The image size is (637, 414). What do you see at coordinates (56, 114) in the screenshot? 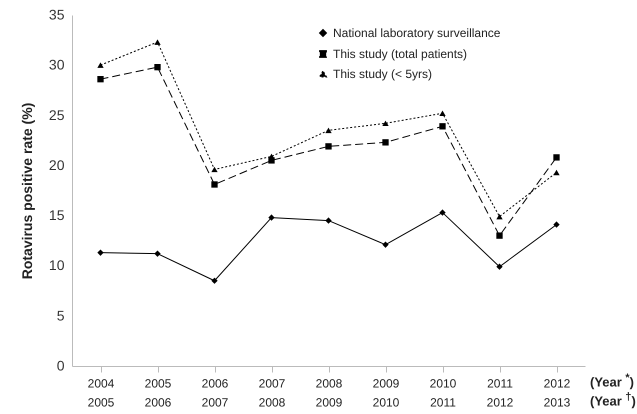
I see `y-tick-label: 25` at bounding box center [56, 114].